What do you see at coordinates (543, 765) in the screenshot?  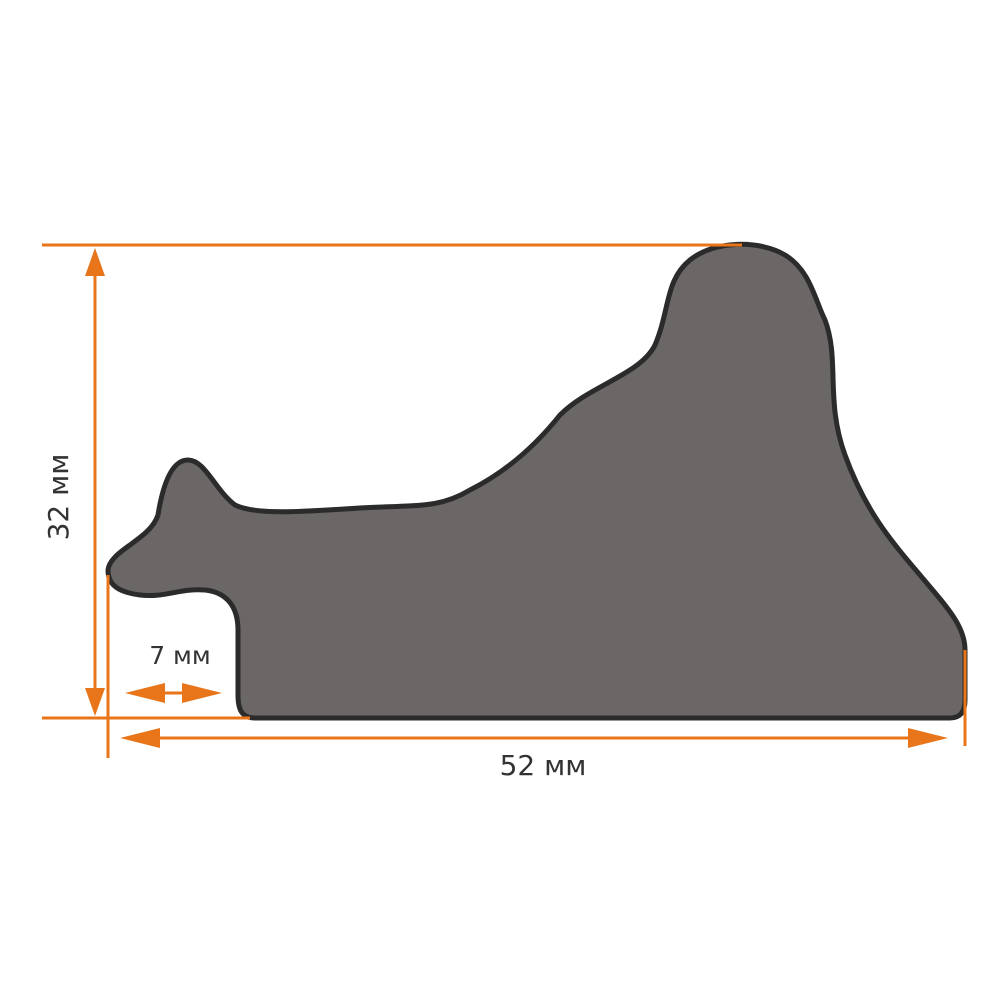 I see `width-label: 52 мм` at bounding box center [543, 765].